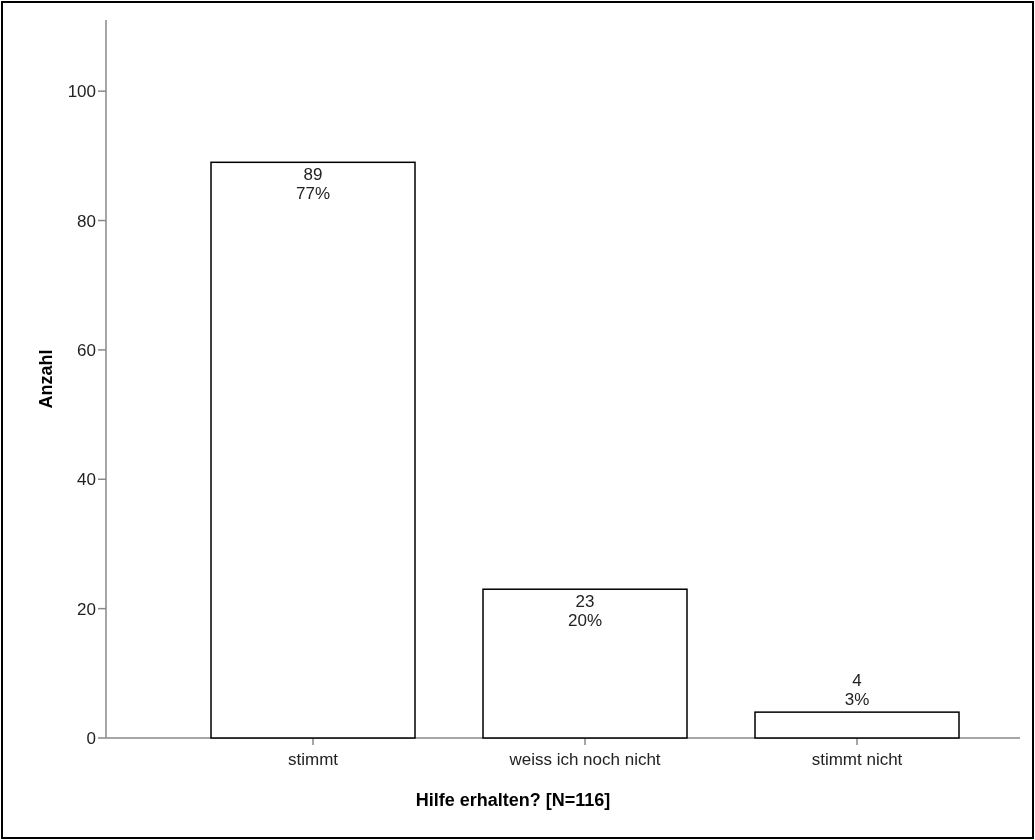 The height and width of the screenshot is (840, 1035). Describe the element at coordinates (313, 759) in the screenshot. I see `x-tick-label: stimmt` at that location.